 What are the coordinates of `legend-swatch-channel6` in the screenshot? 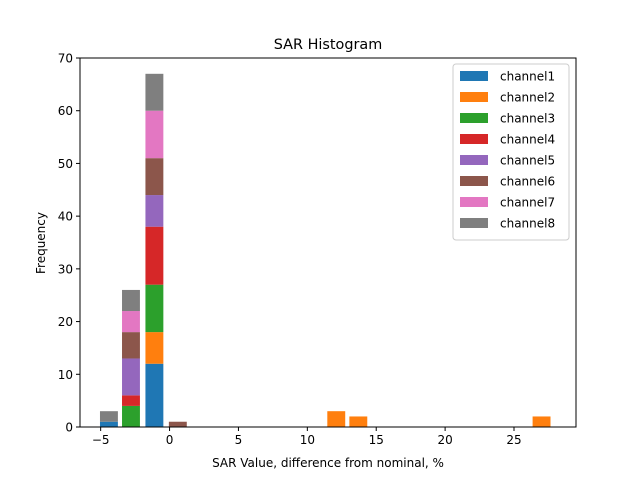 It's located at (474, 181).